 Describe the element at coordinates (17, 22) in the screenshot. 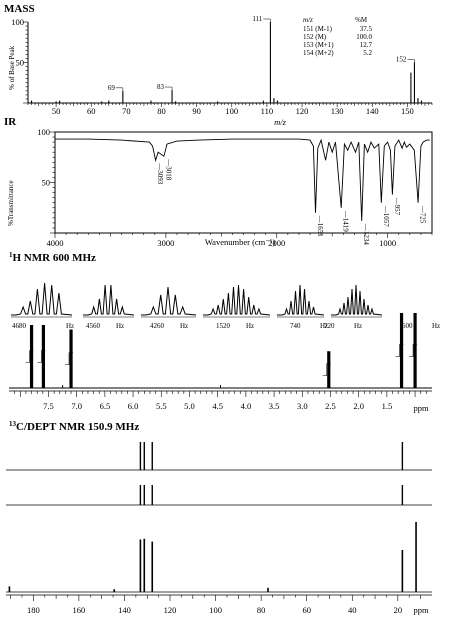

I see `mass-y-tick-label: 100` at that location.